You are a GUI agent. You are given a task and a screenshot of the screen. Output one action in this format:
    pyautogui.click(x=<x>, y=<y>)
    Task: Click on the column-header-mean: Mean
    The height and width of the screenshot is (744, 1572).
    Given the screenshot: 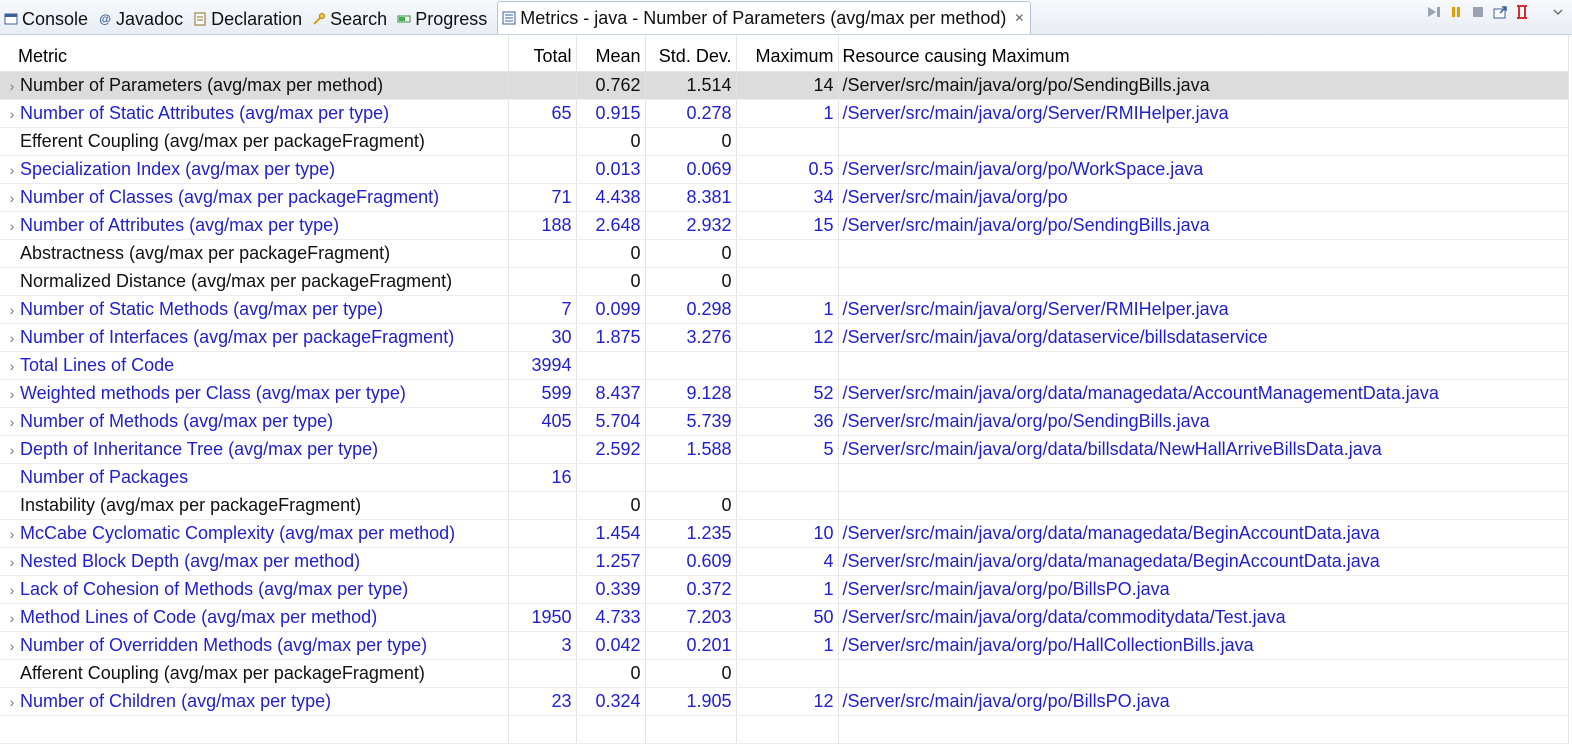 What is the action you would take?
    pyautogui.click(x=611, y=53)
    